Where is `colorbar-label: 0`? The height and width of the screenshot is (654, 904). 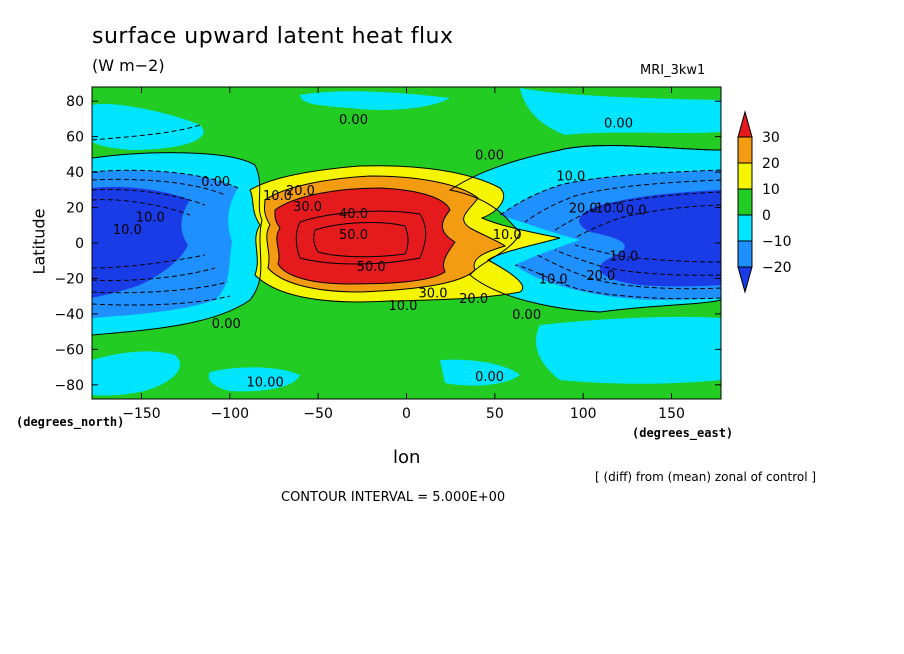
colorbar-label: 0 is located at coordinates (766, 216).